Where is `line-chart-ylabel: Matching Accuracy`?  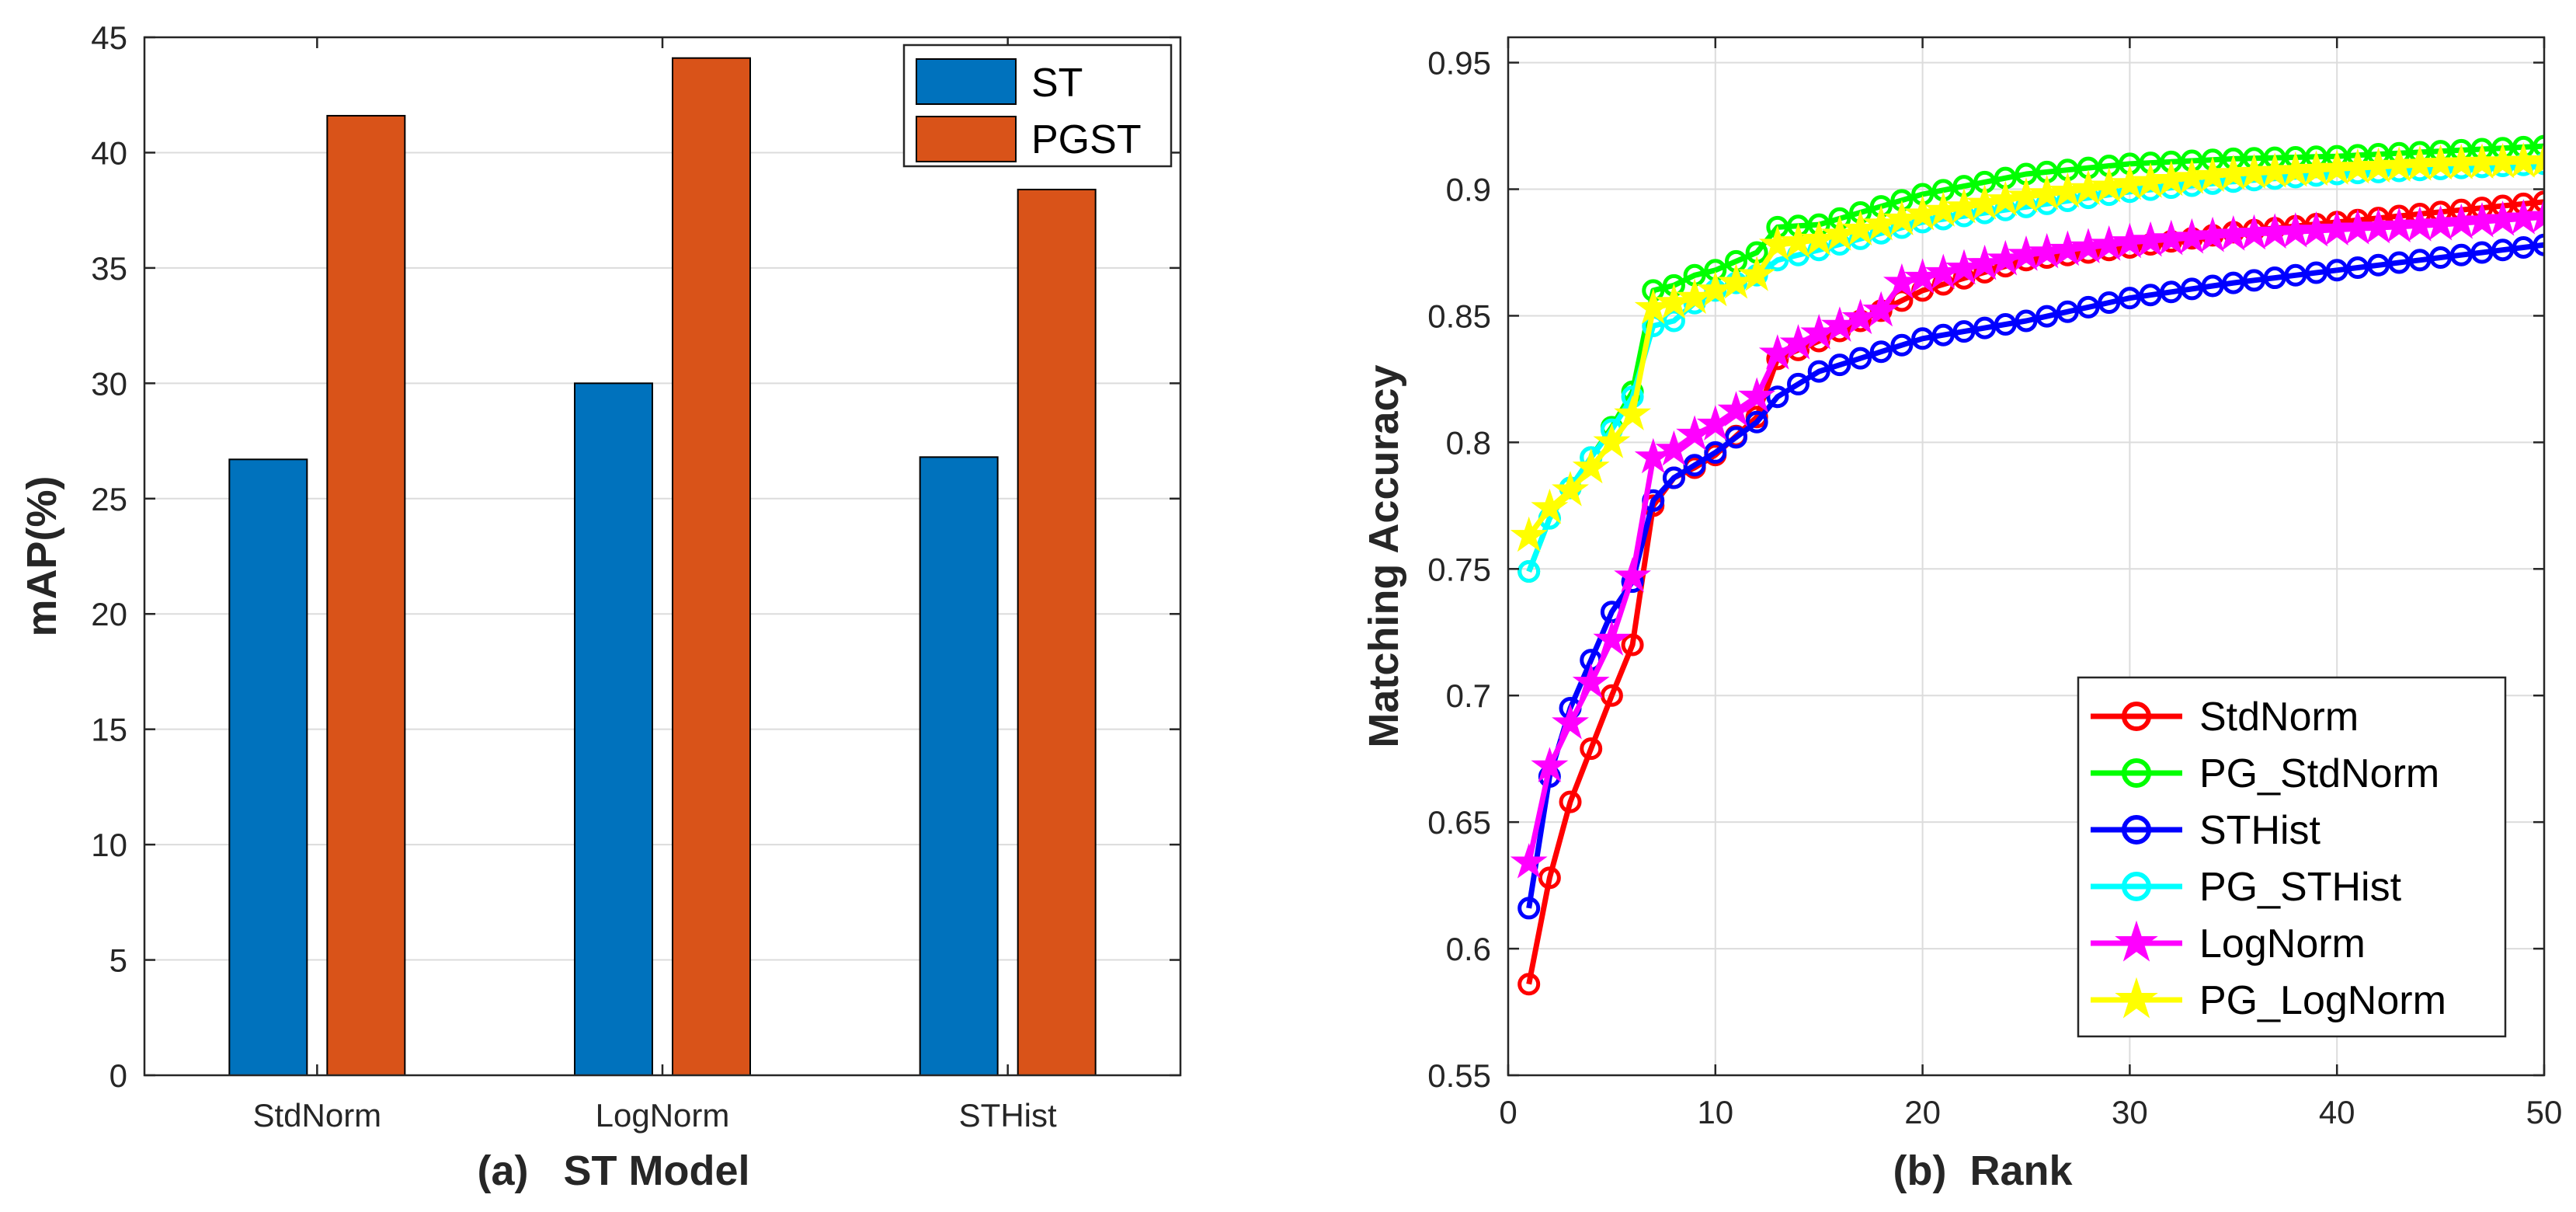
line-chart-ylabel: Matching Accuracy is located at coordinates (1384, 555).